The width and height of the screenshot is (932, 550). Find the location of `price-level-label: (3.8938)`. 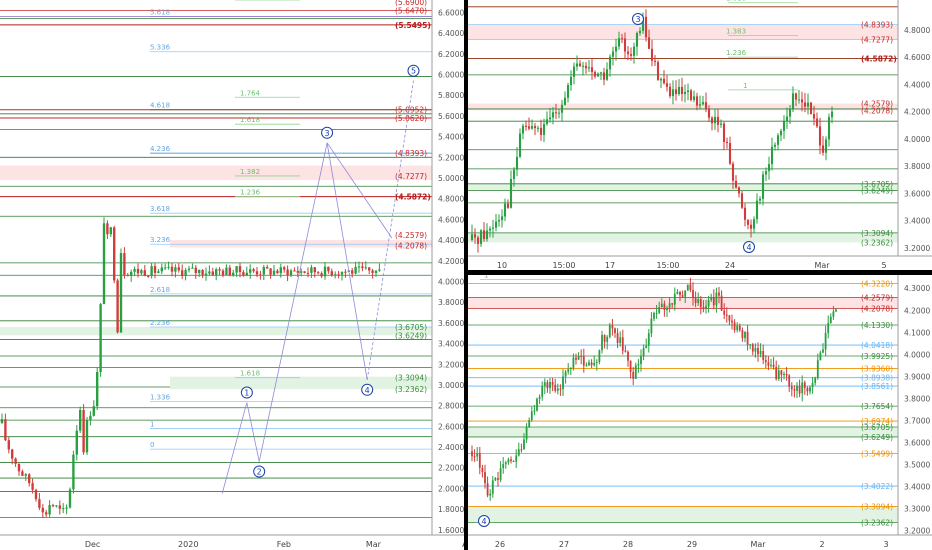

price-level-label: (3.8938) is located at coordinates (877, 378).